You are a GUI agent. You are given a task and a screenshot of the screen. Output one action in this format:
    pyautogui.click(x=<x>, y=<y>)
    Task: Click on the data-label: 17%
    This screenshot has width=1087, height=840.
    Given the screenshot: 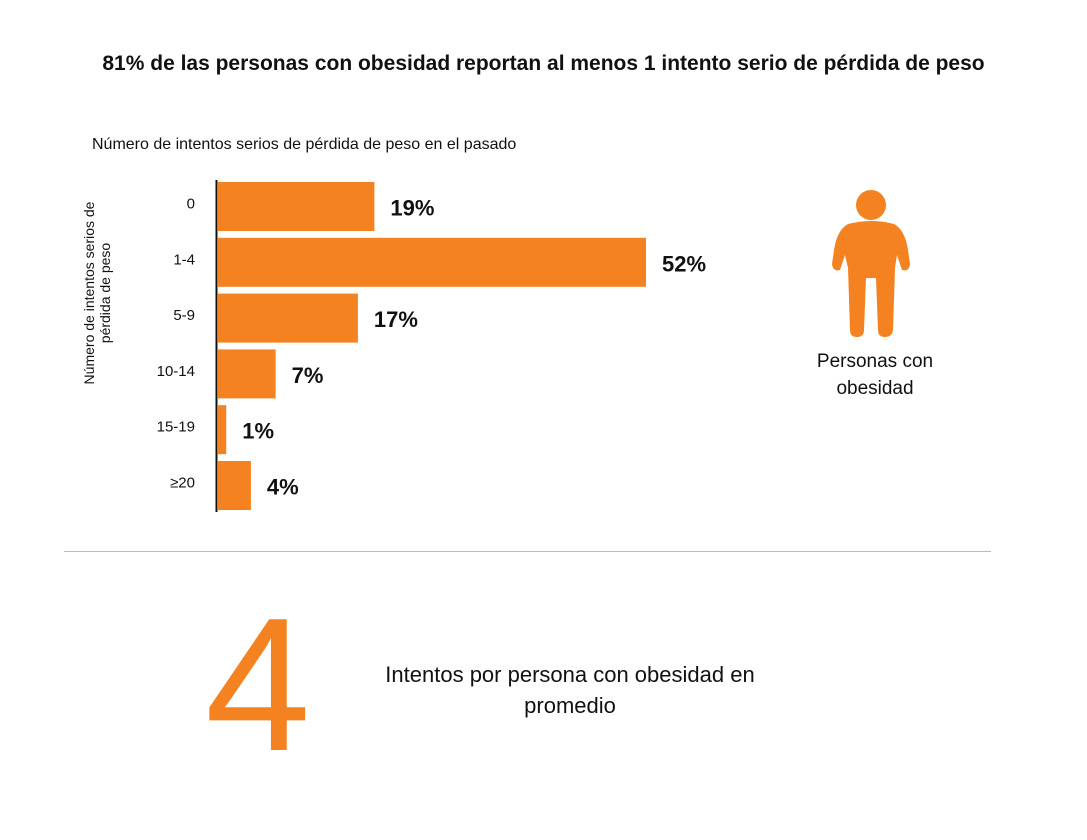 What is the action you would take?
    pyautogui.click(x=396, y=319)
    